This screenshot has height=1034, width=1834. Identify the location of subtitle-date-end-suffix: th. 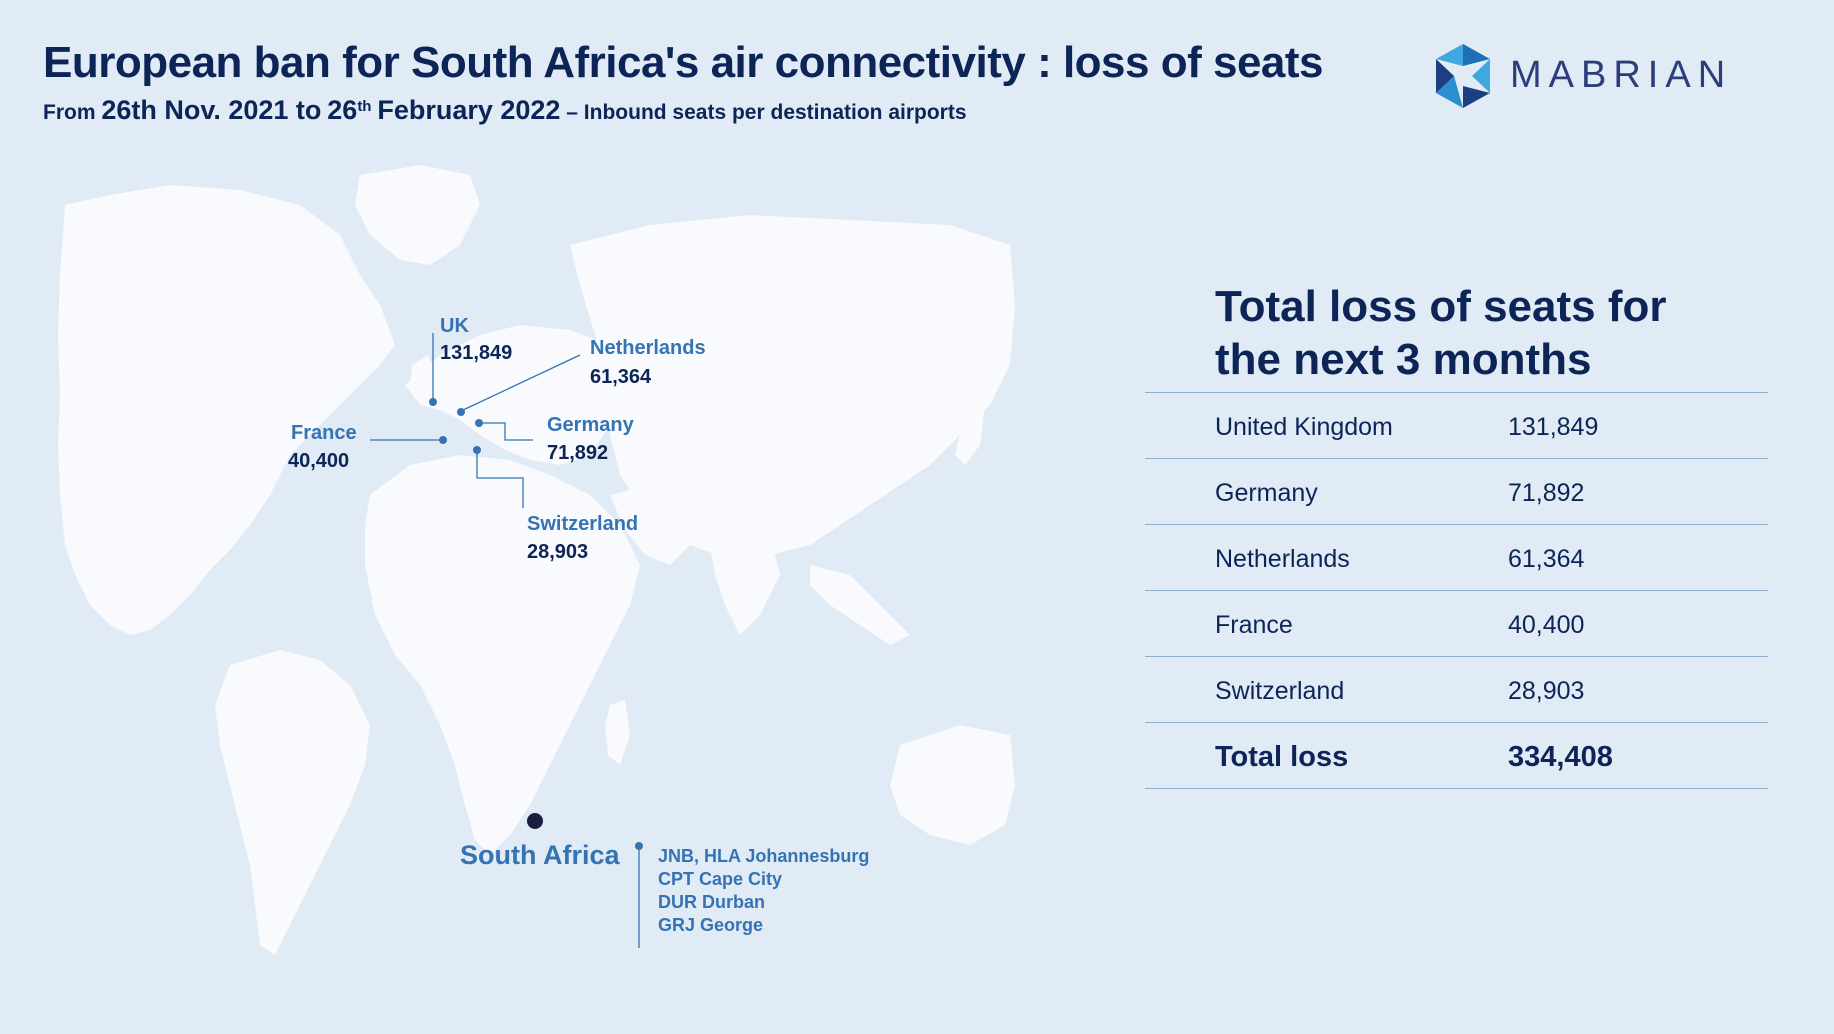
(364, 106).